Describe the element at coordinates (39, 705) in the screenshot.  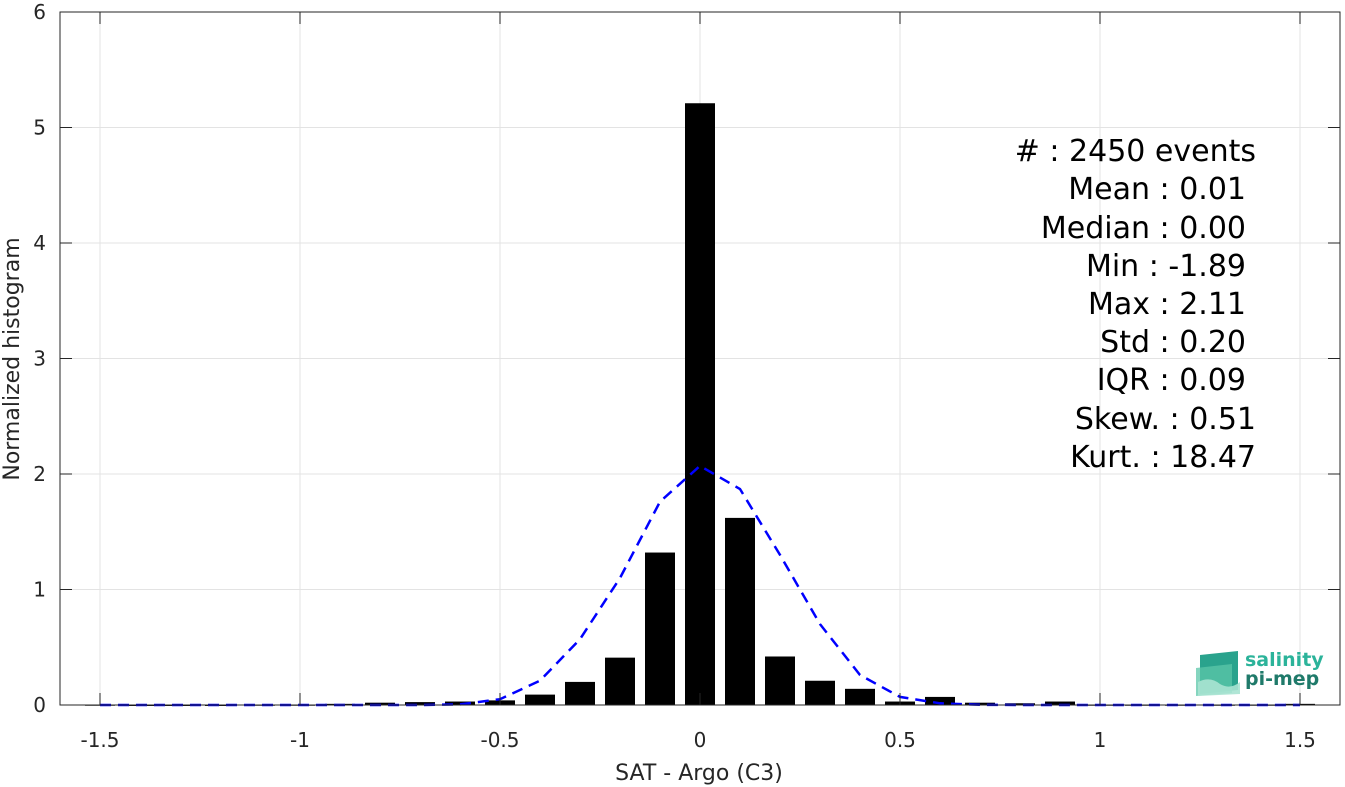
I see `y-tick-label: 0` at that location.